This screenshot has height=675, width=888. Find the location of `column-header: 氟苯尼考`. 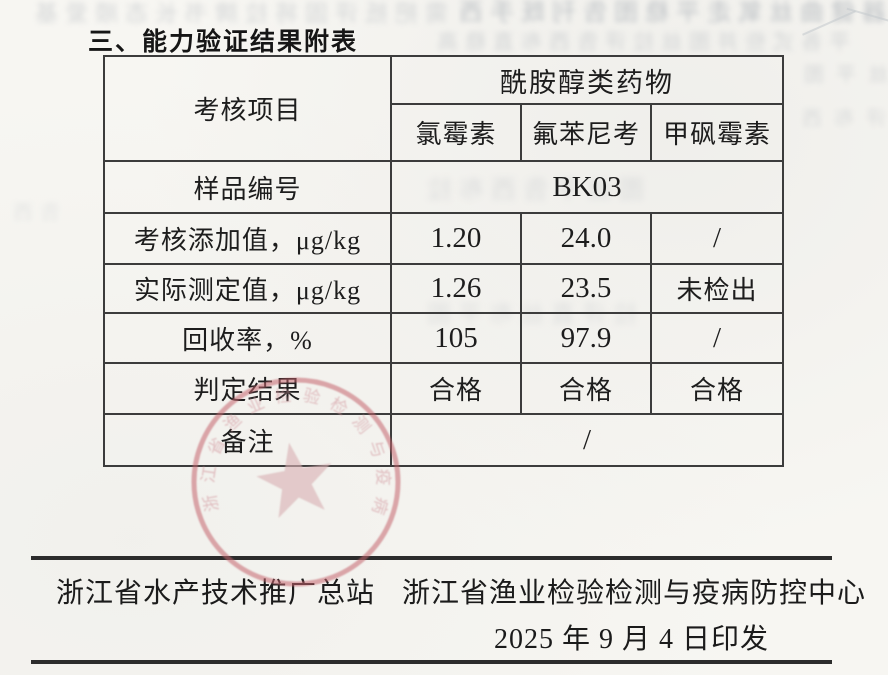

column-header: 氟苯尼考 is located at coordinates (586, 132).